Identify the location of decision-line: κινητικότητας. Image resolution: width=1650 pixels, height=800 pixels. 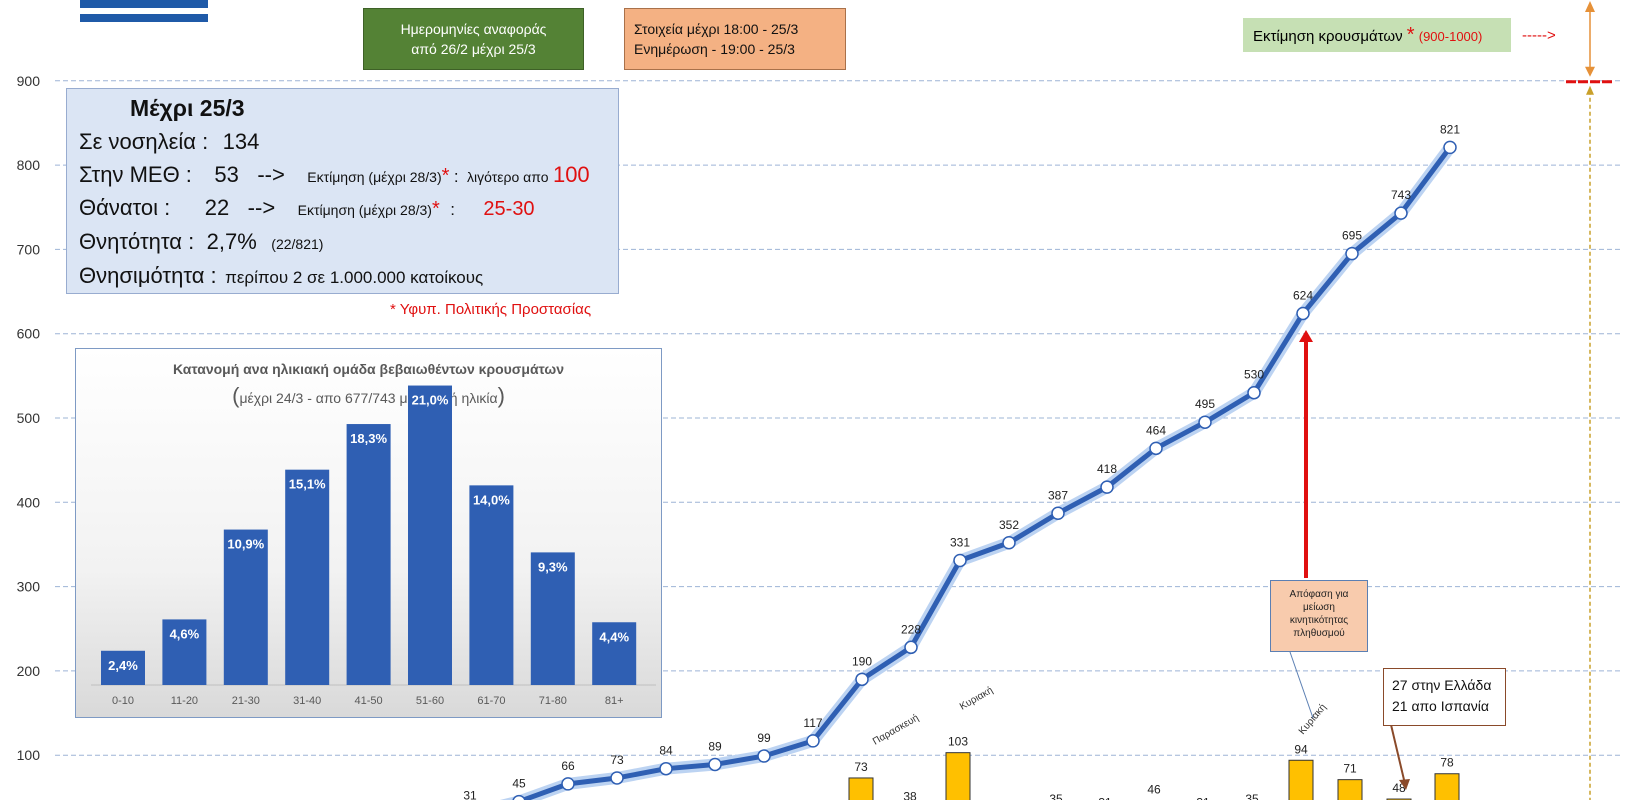
(1319, 620).